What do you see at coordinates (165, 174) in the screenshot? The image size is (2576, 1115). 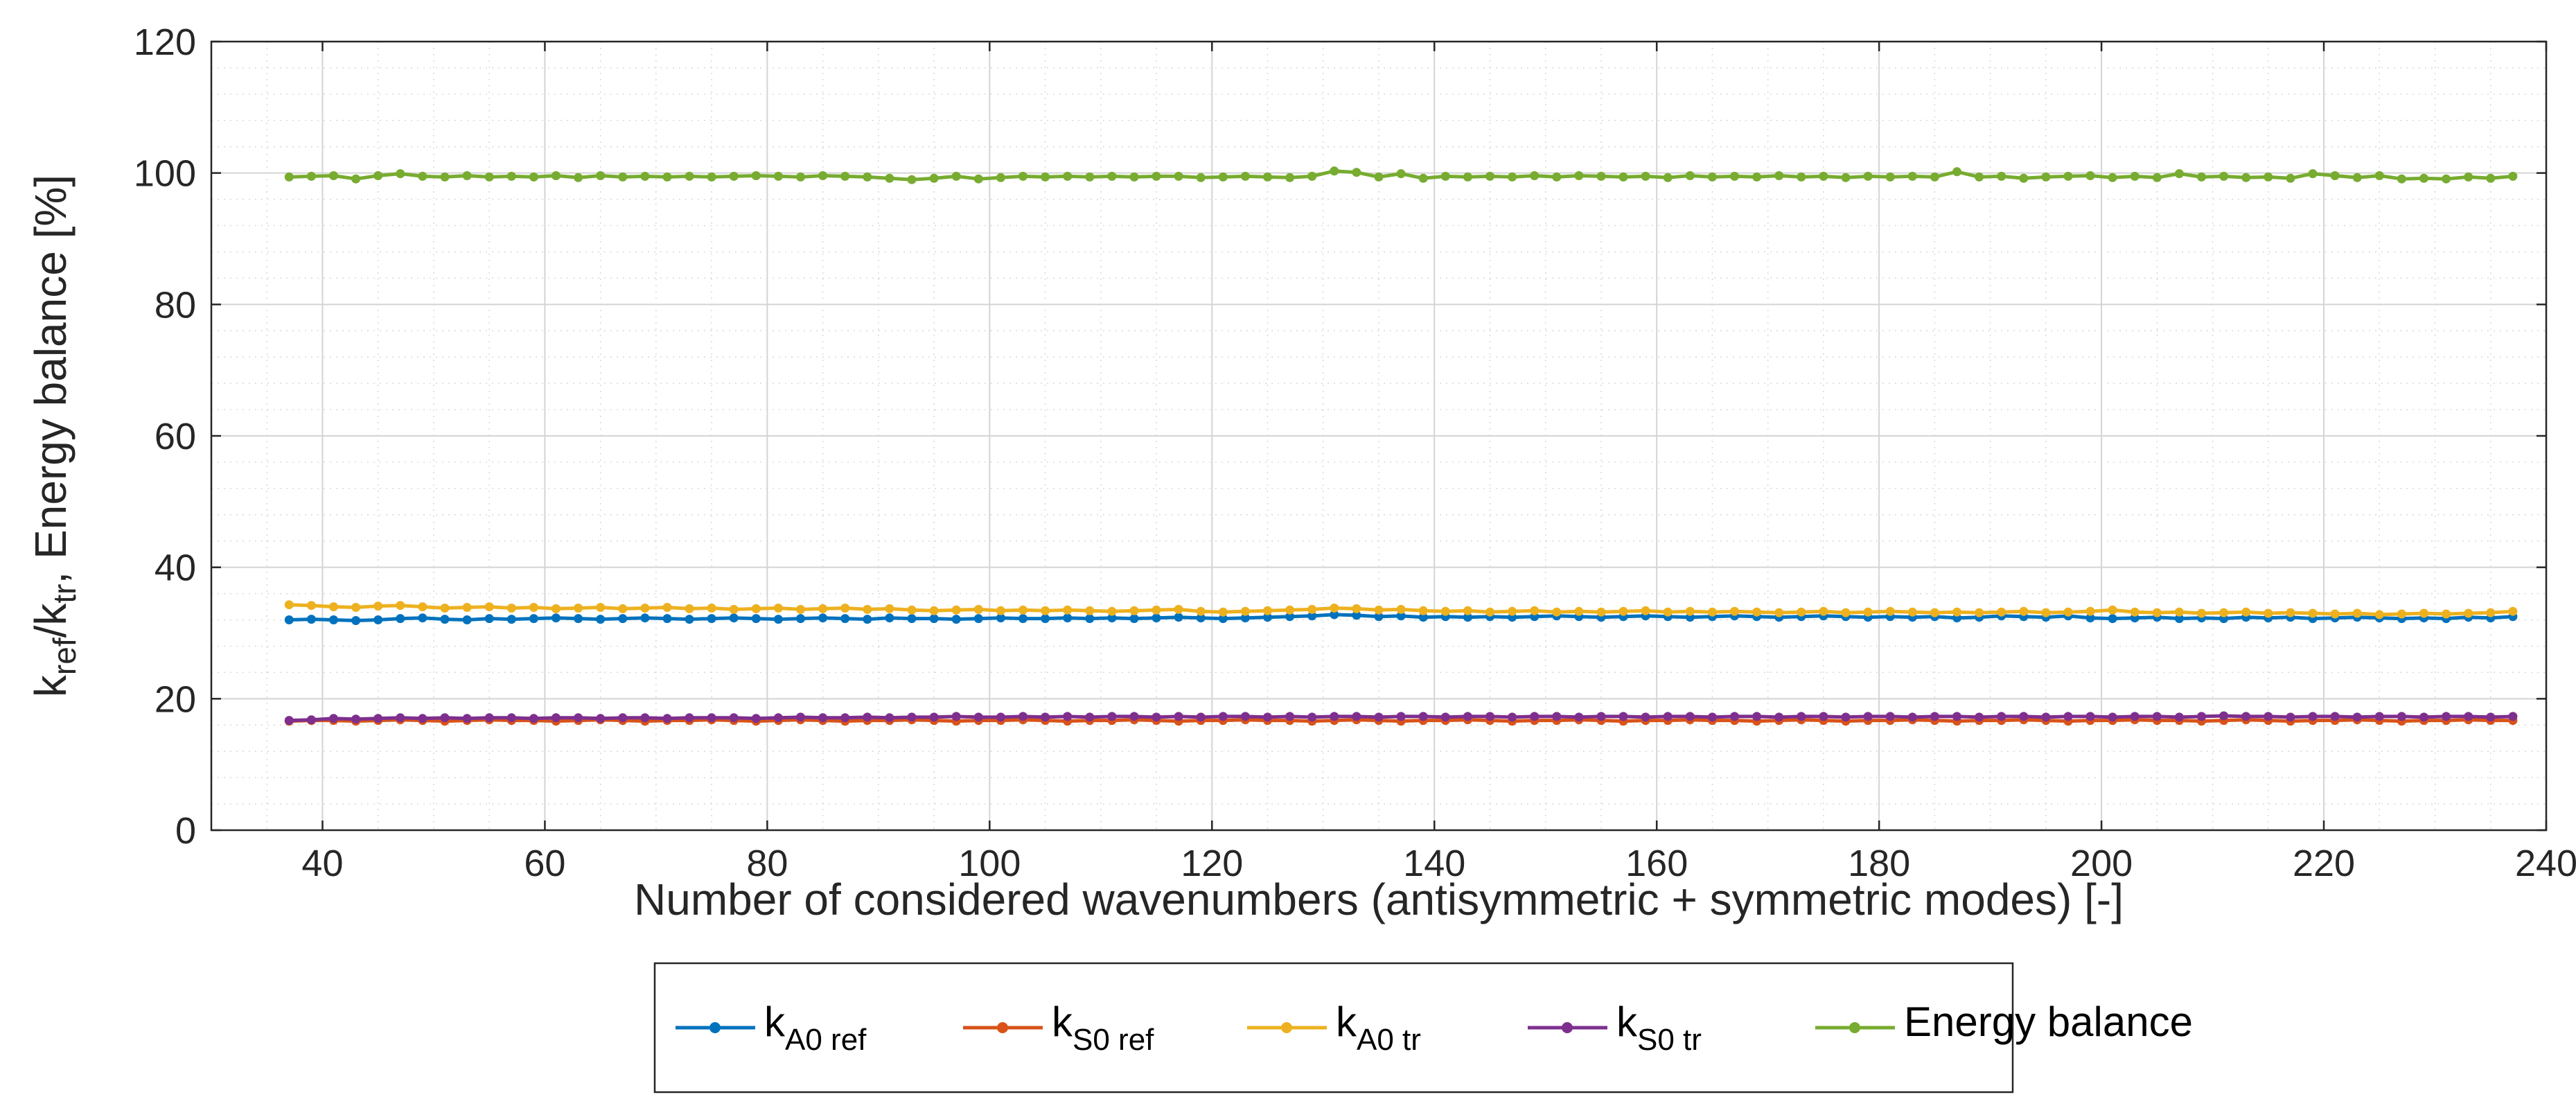 I see `y-tick-label: 100` at bounding box center [165, 174].